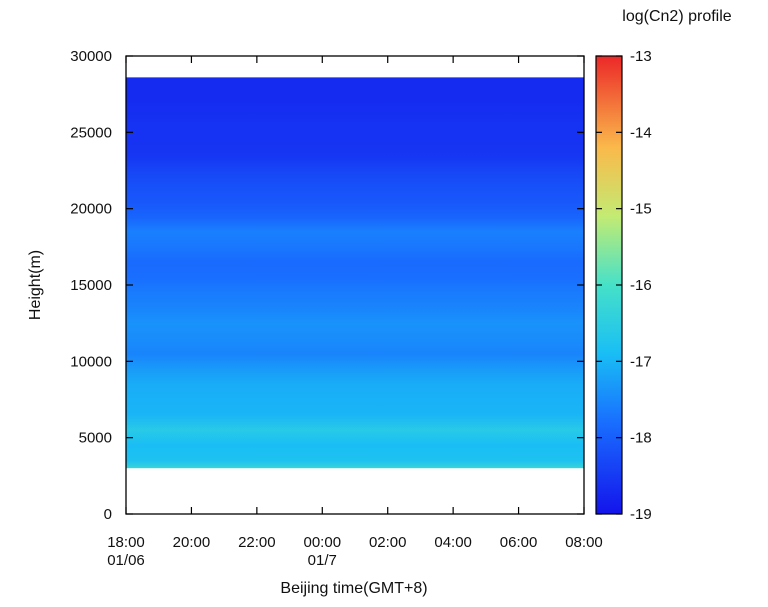  Describe the element at coordinates (519, 542) in the screenshot. I see `x-tick-label: 06:00` at that location.